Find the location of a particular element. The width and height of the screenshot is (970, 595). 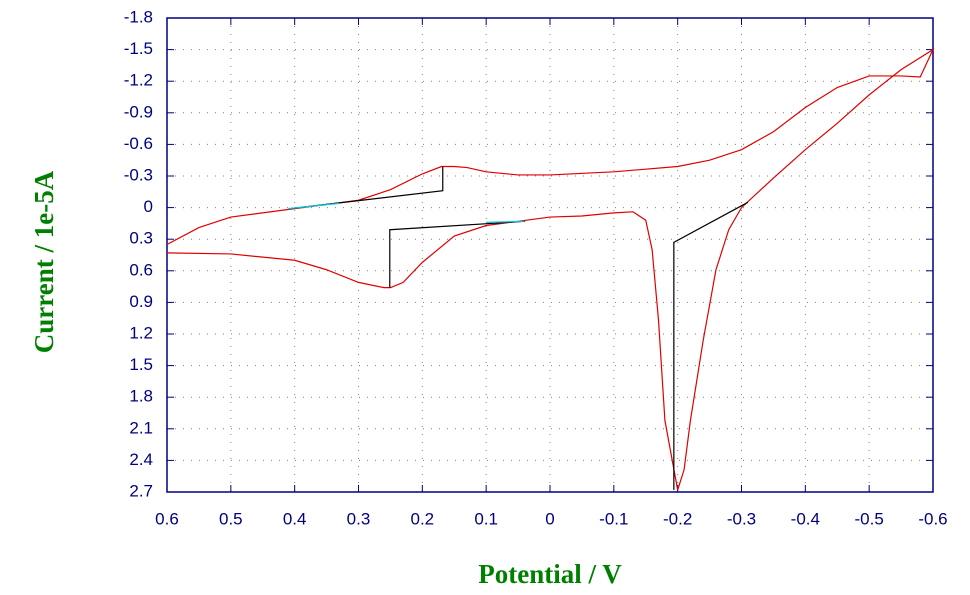

x-tick-label: 0.5 is located at coordinates (231, 518).